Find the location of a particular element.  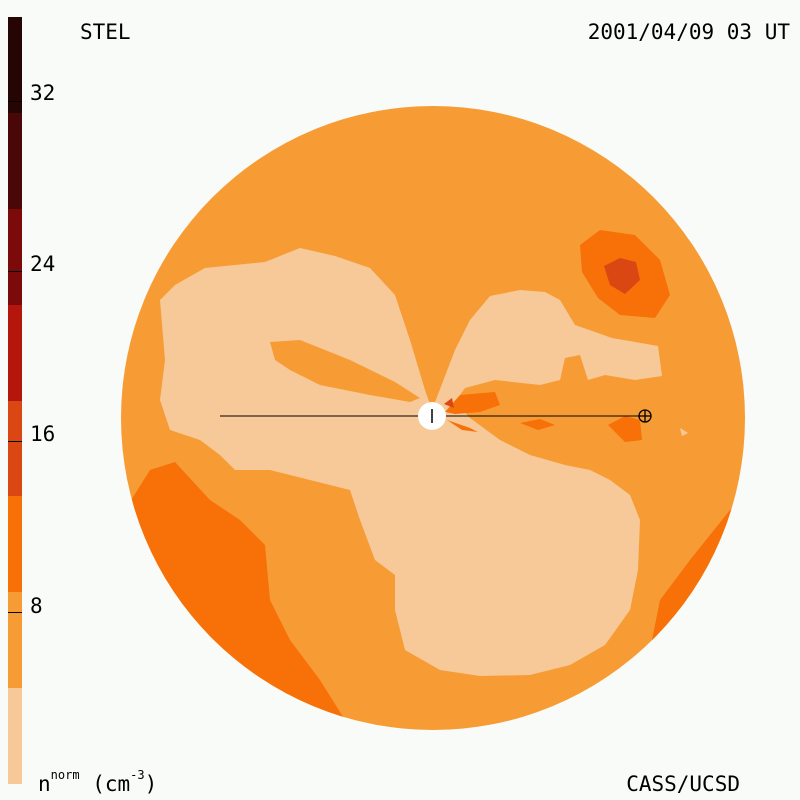

density-region-base is located at coordinates (345, 371).